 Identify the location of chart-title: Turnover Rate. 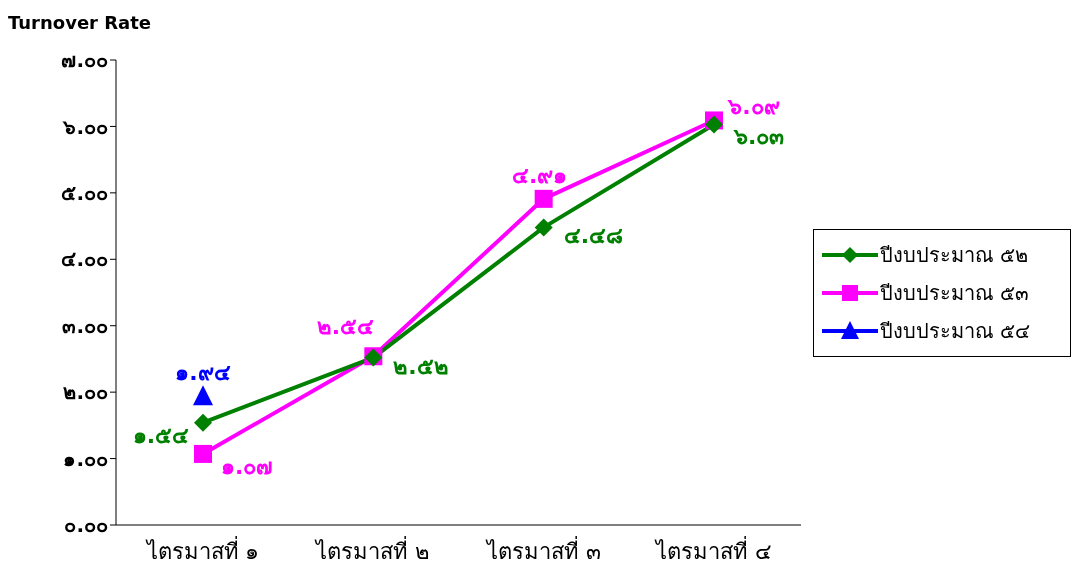
(80, 22).